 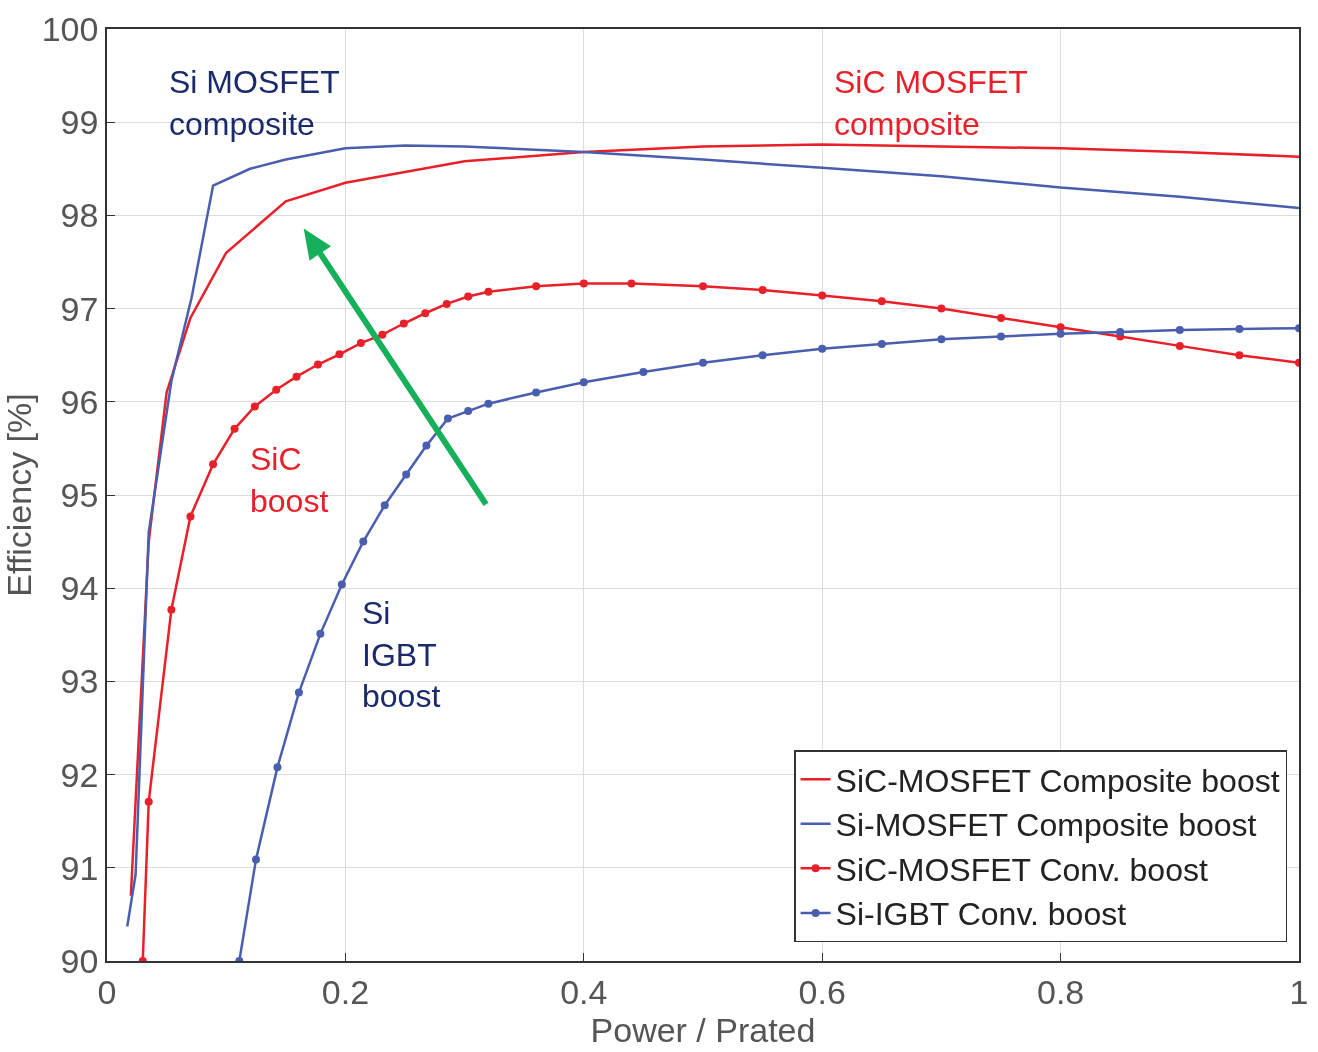 I want to click on y-tick-label: 94, so click(x=79, y=588).